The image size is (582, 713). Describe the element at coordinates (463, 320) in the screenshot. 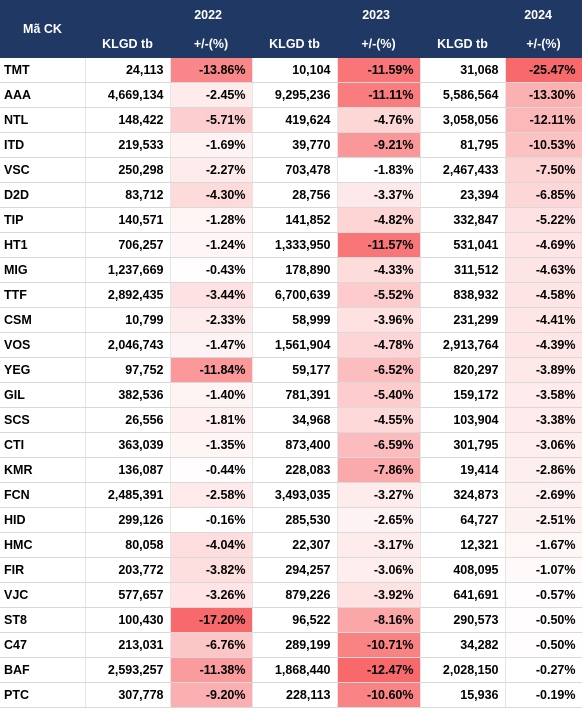

I see `volume-cell: 231,299` at that location.